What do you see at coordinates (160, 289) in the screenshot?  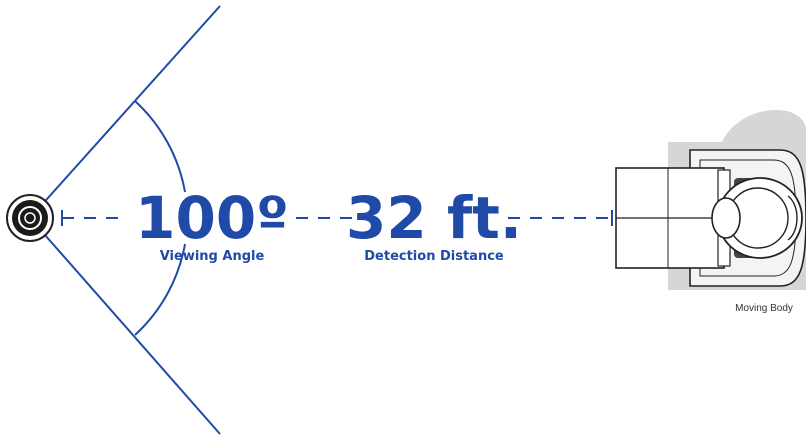 I see `angle-arc-lower` at bounding box center [160, 289].